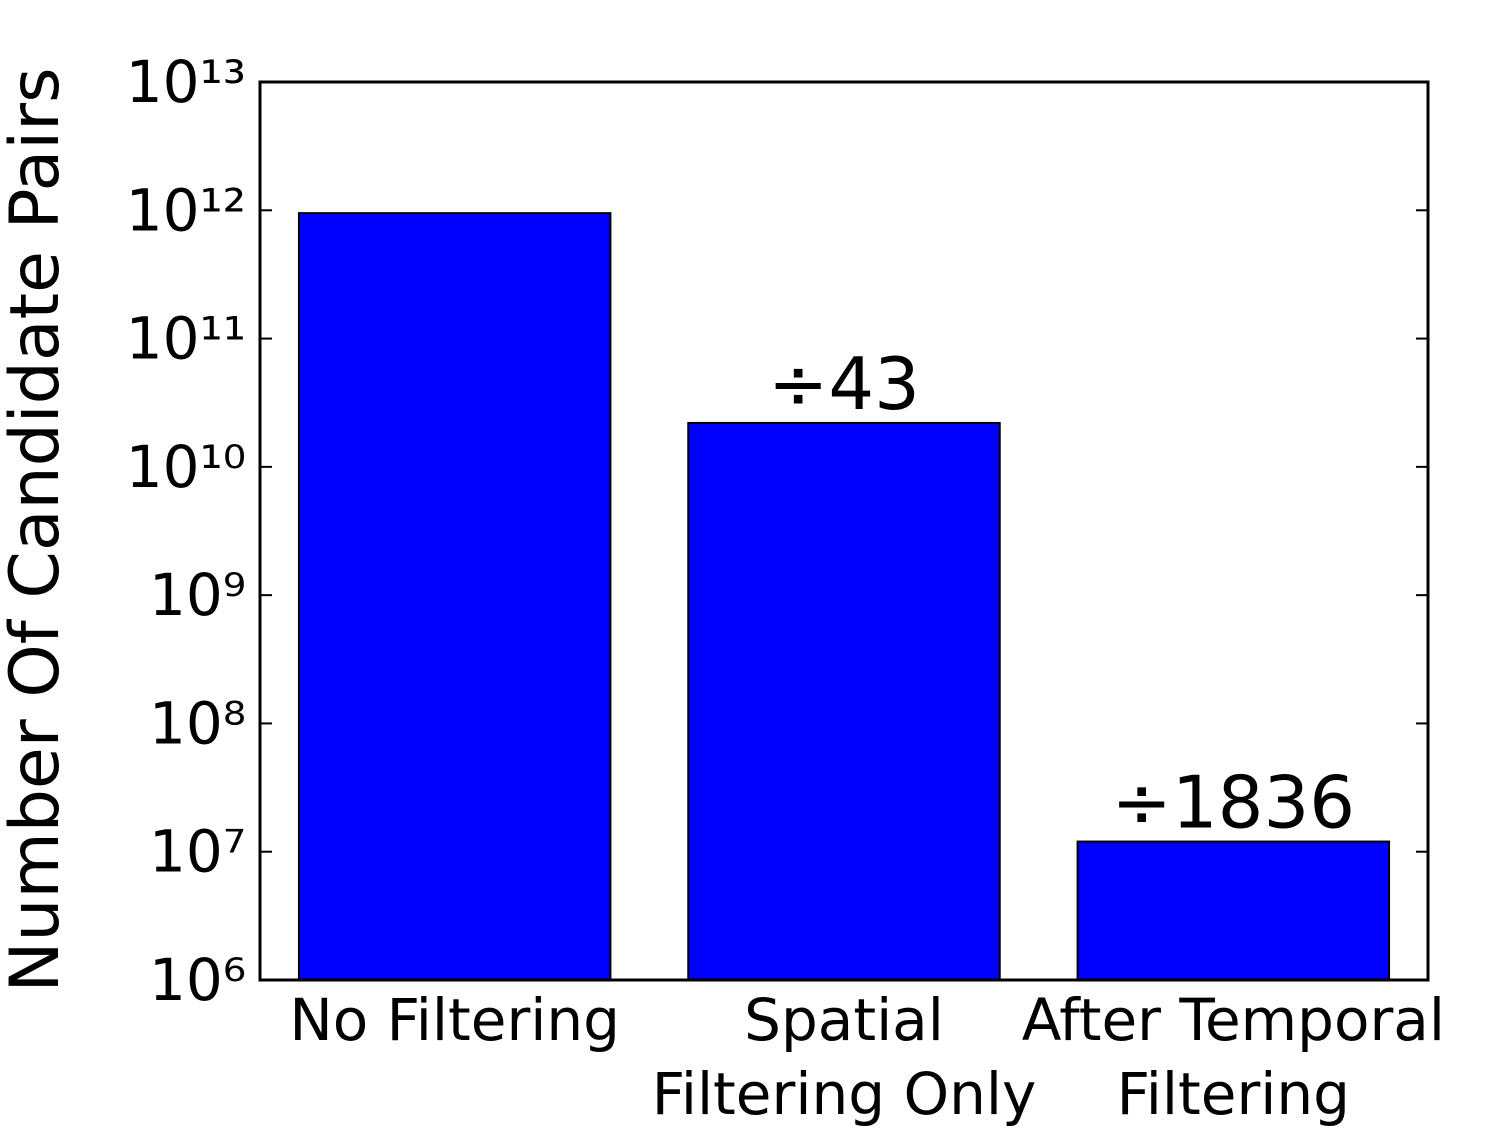 This screenshot has height=1134, width=1495. Describe the element at coordinates (1233, 1094) in the screenshot. I see `x-tick-label: Filtering` at that location.